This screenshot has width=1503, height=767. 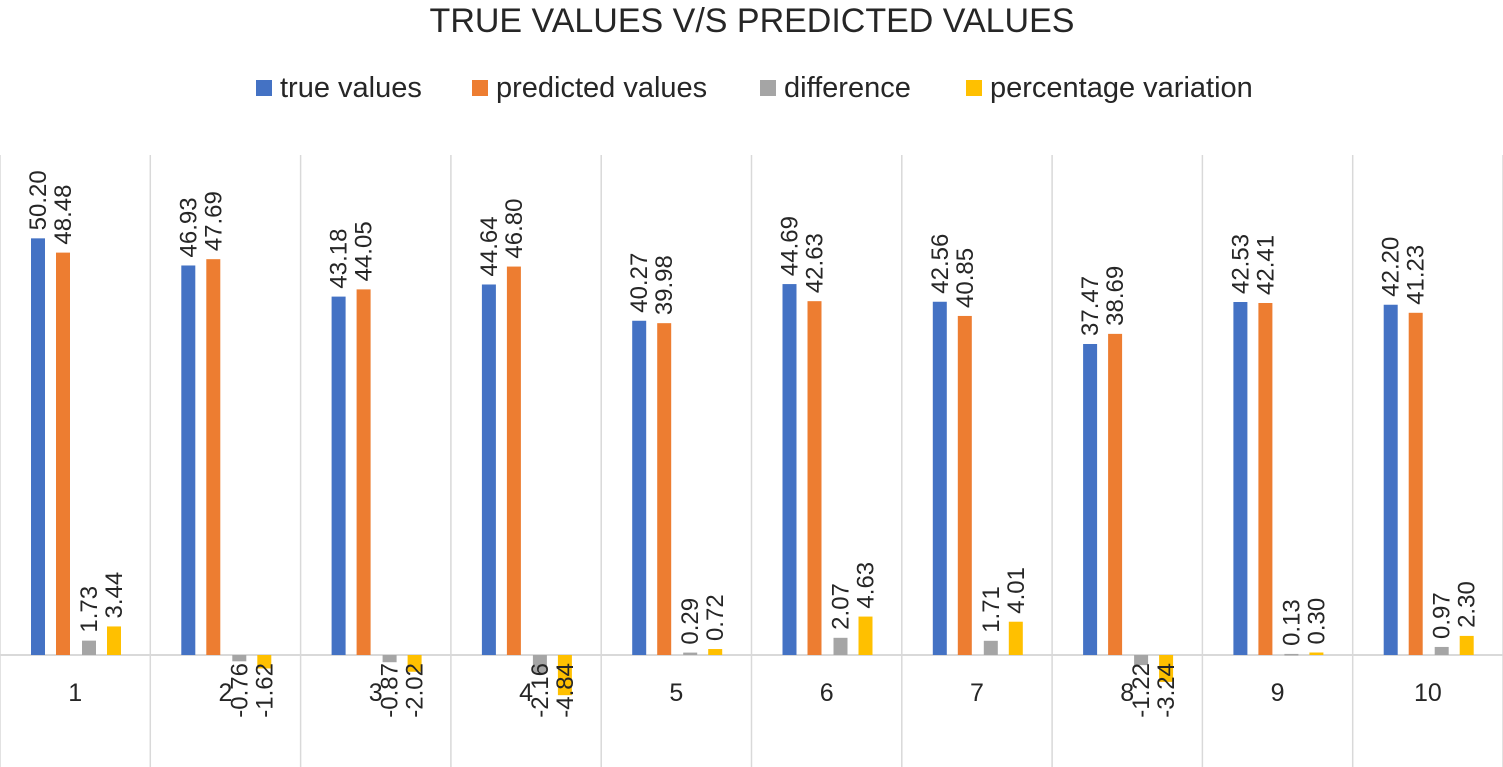 What do you see at coordinates (1115, 296) in the screenshot?
I see `data-label: 38.69` at bounding box center [1115, 296].